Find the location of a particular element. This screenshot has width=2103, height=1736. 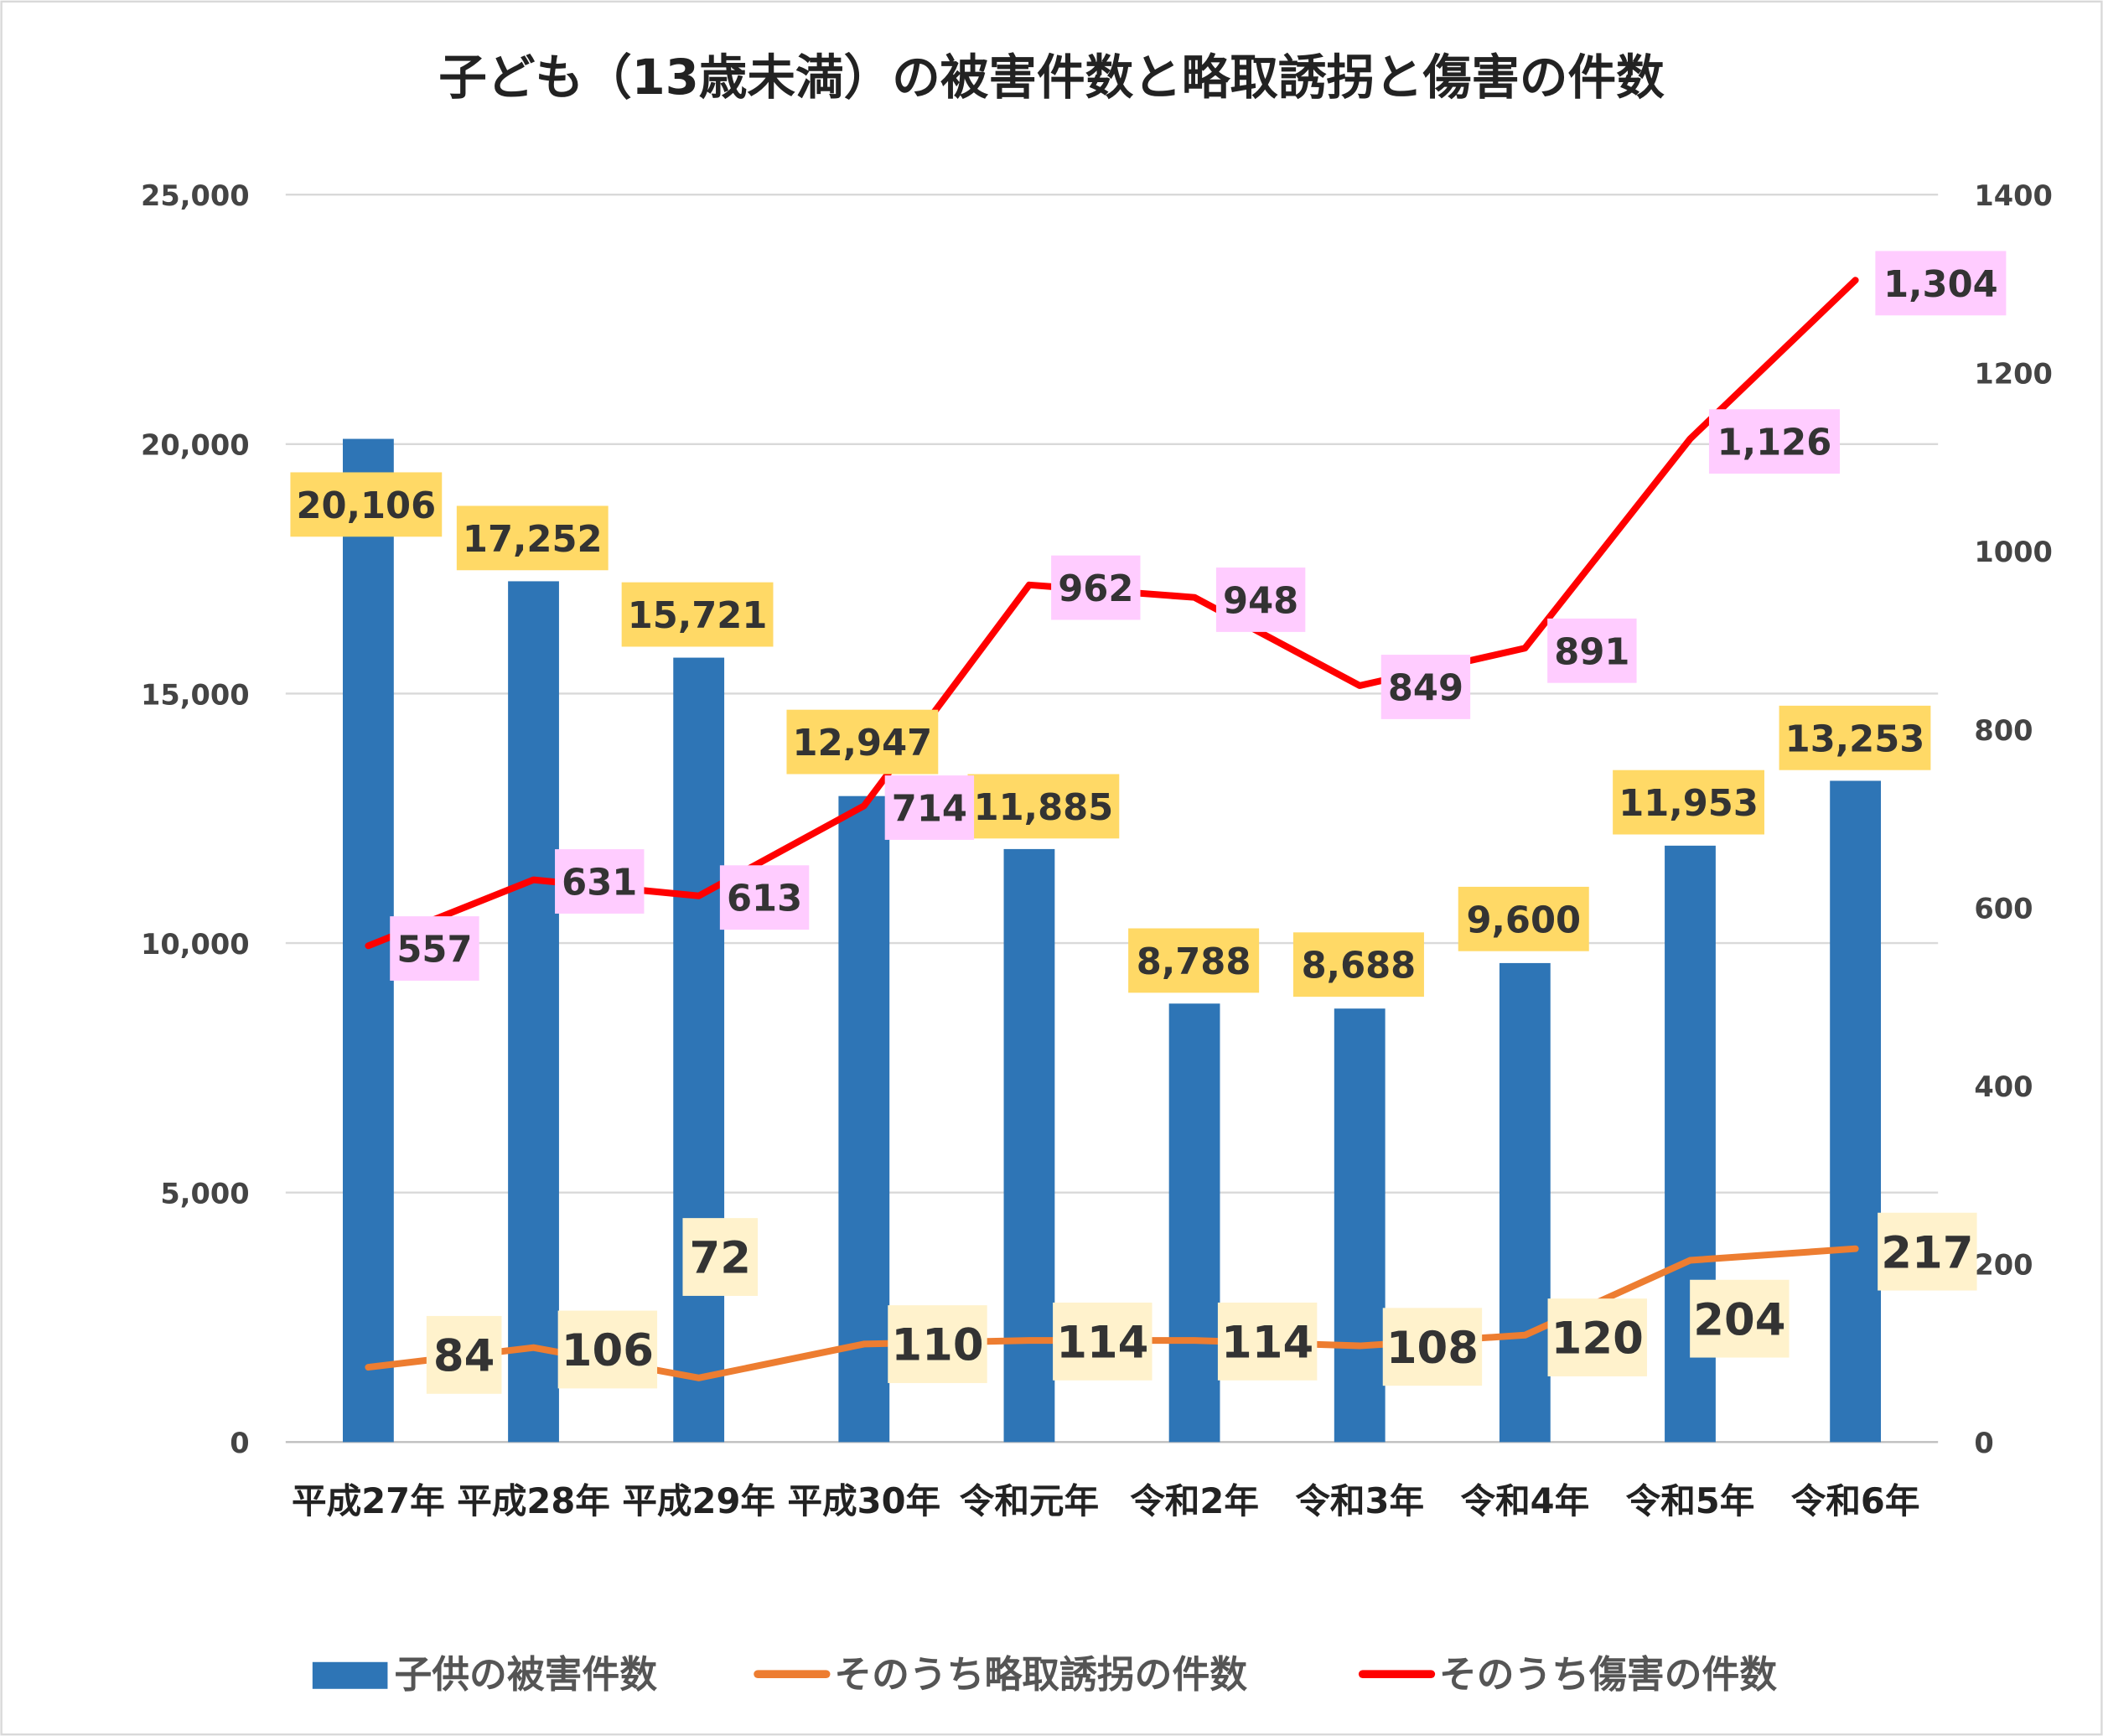

right-tick-label: 200 is located at coordinates (2004, 1265).